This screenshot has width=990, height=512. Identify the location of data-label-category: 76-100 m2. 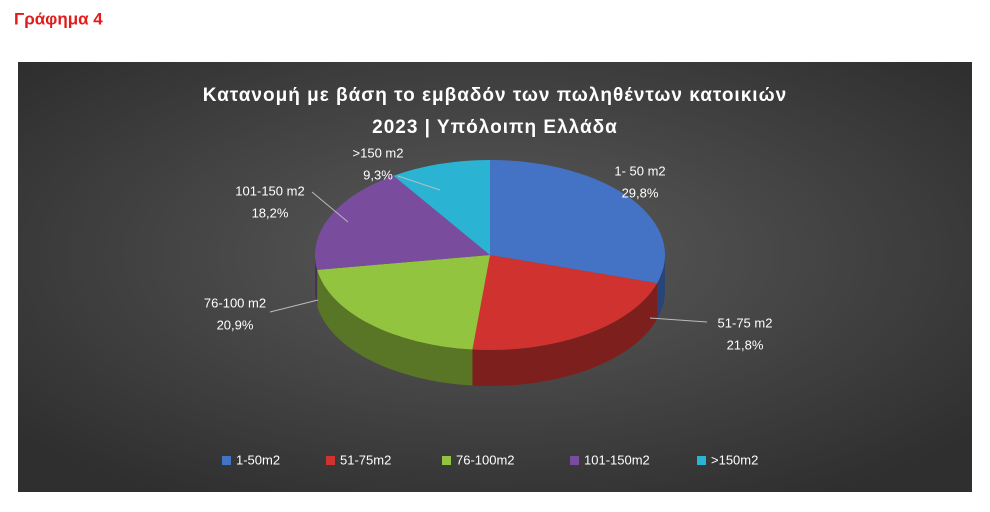
(235, 302).